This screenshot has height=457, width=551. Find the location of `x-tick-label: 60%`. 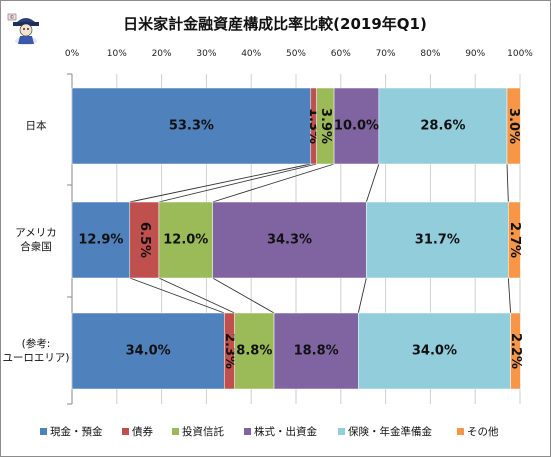

x-tick-label: 60% is located at coordinates (341, 54).